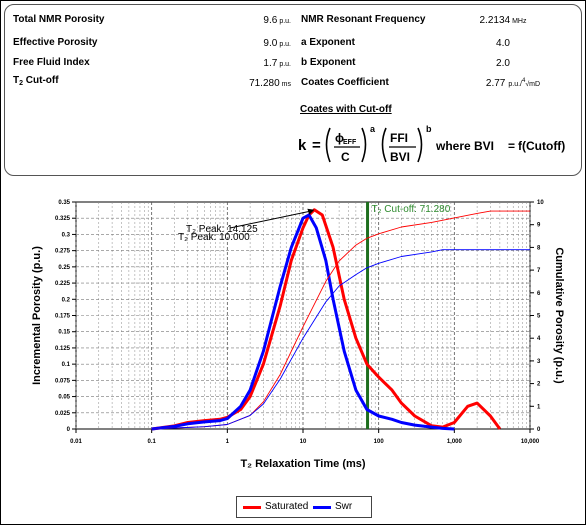 The height and width of the screenshot is (525, 586). I want to click on y-tick-label: 0, so click(69, 430).